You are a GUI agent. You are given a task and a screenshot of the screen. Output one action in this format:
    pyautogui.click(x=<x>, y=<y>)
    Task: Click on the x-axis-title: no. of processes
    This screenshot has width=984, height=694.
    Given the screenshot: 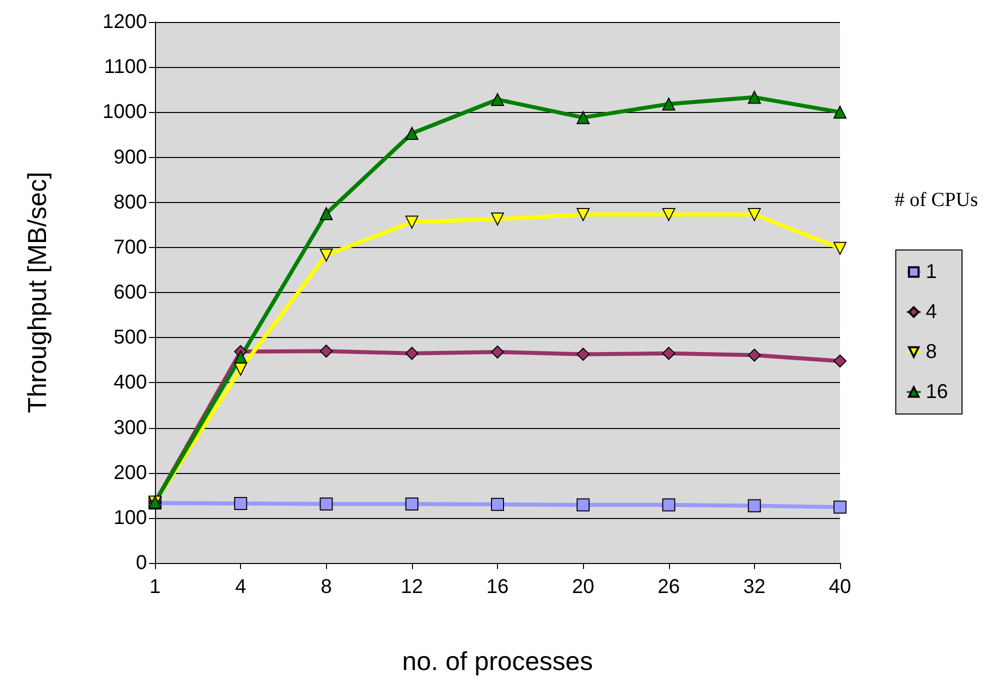 What is the action you would take?
    pyautogui.click(x=497, y=661)
    